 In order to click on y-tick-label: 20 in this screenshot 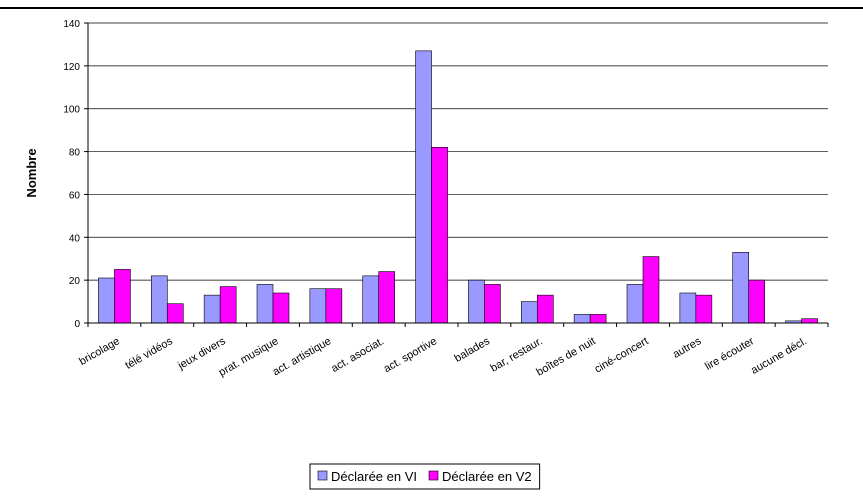, I will do `click(75, 281)`.